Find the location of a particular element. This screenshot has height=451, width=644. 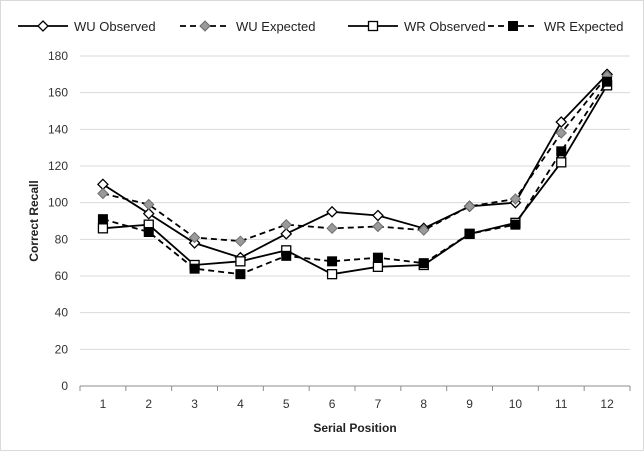

legend-item: WR Observed is located at coordinates (417, 26).